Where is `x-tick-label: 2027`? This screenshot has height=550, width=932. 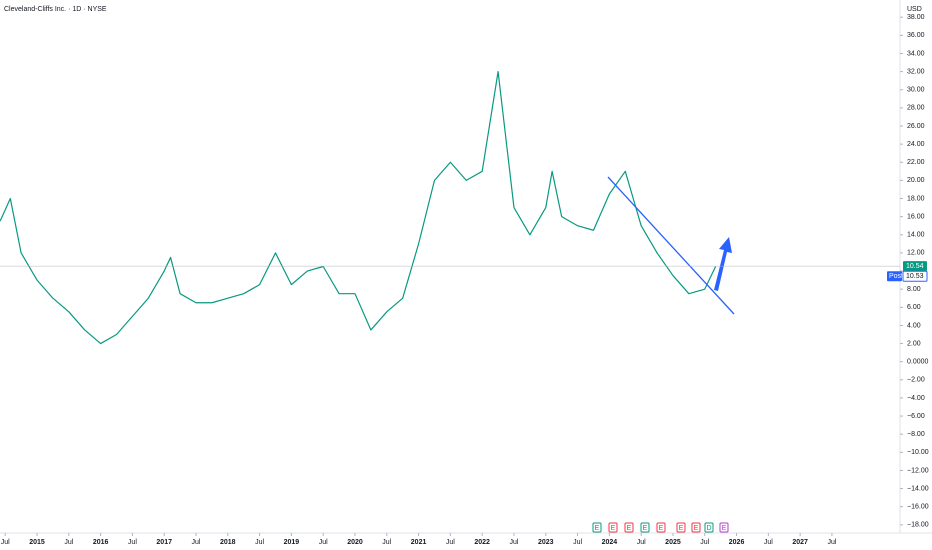 x-tick-label: 2027 is located at coordinates (800, 542).